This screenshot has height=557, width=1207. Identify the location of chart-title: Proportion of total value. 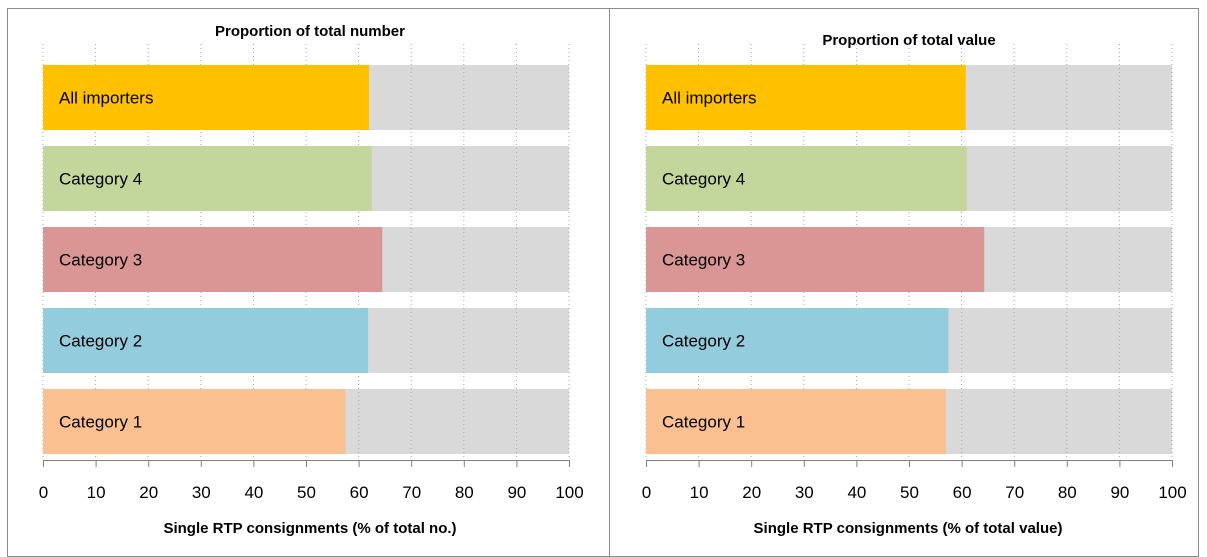
(908, 40).